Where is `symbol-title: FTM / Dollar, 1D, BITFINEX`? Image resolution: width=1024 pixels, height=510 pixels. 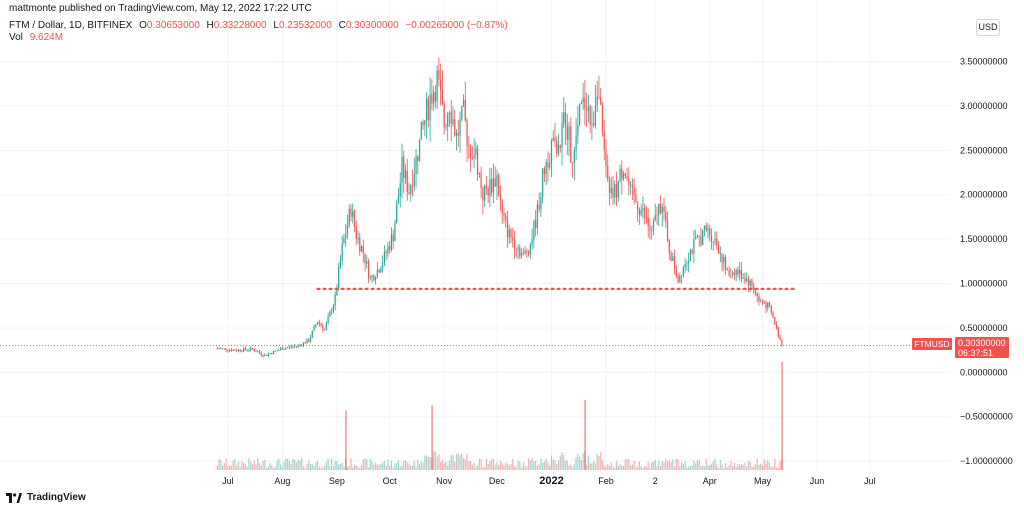 symbol-title: FTM / Dollar, 1D, BITFINEX is located at coordinates (71, 25).